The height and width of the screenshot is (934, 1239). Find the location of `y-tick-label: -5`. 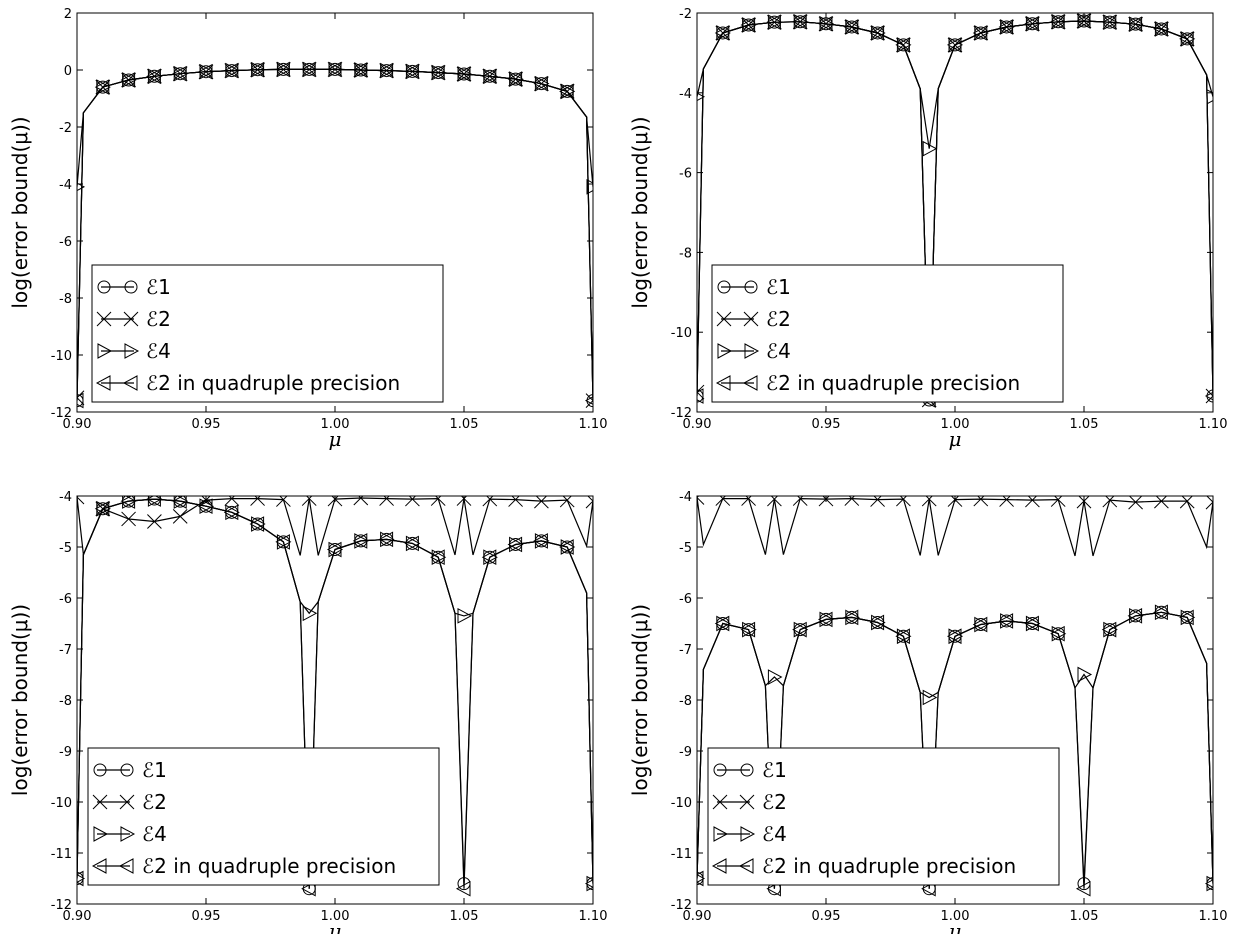

y-tick-label: -5 is located at coordinates (685, 548).